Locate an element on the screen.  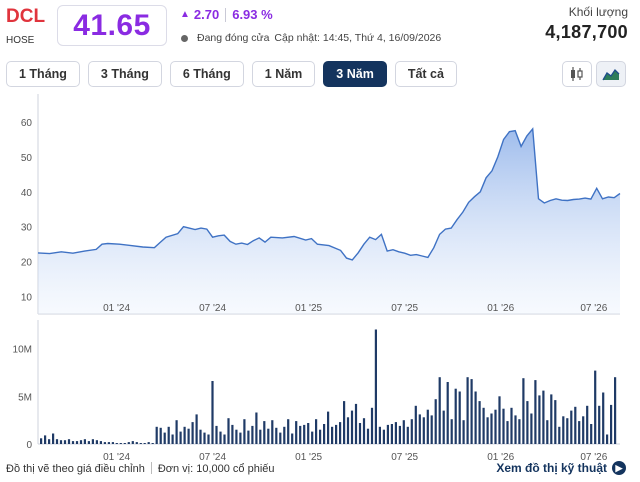
price-change-row: ▲ 2.70 6.93 % is located at coordinates (226, 14).